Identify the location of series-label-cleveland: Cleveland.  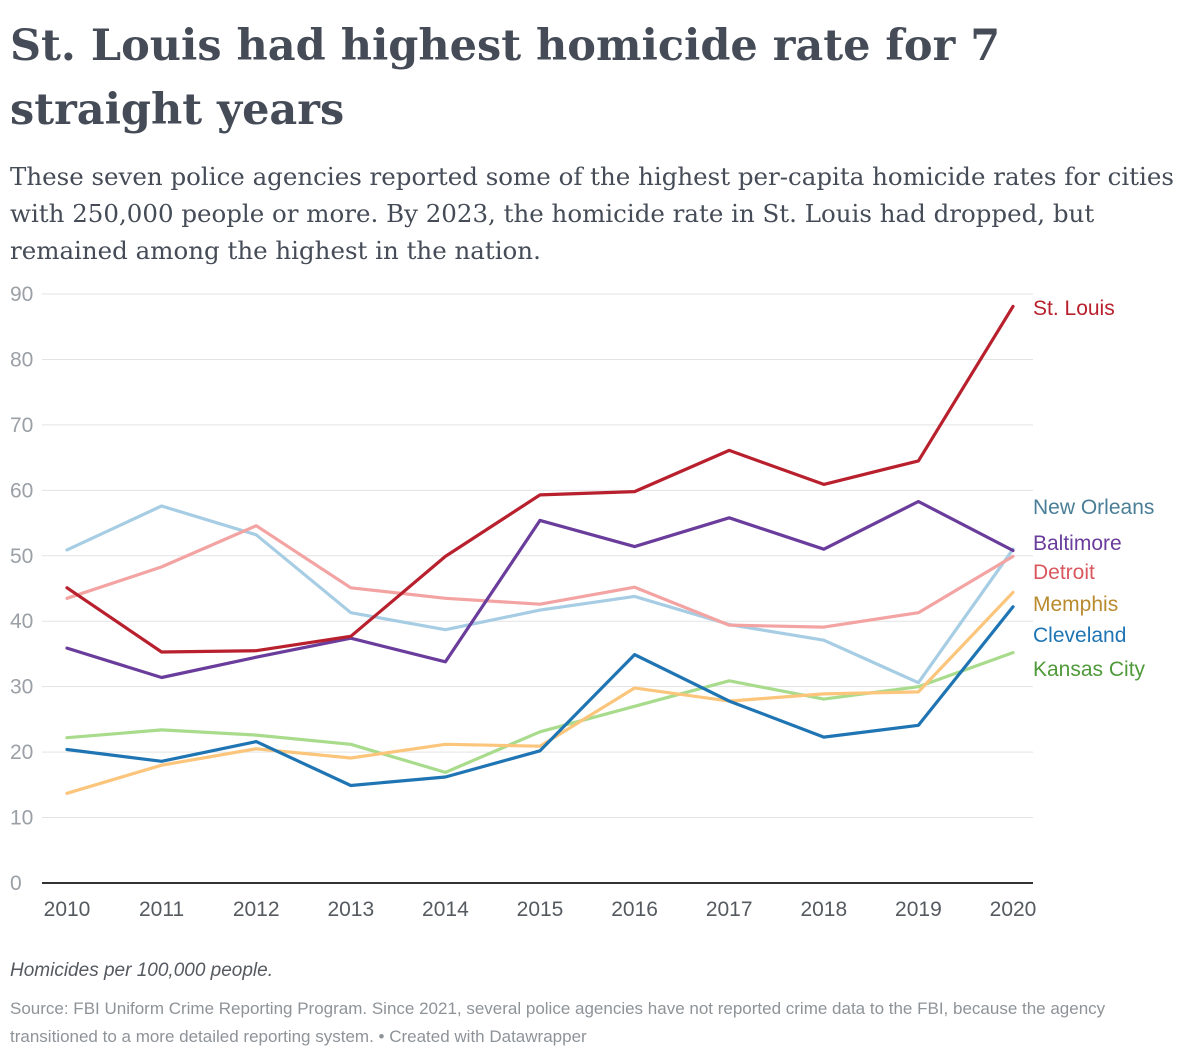
(1079, 635).